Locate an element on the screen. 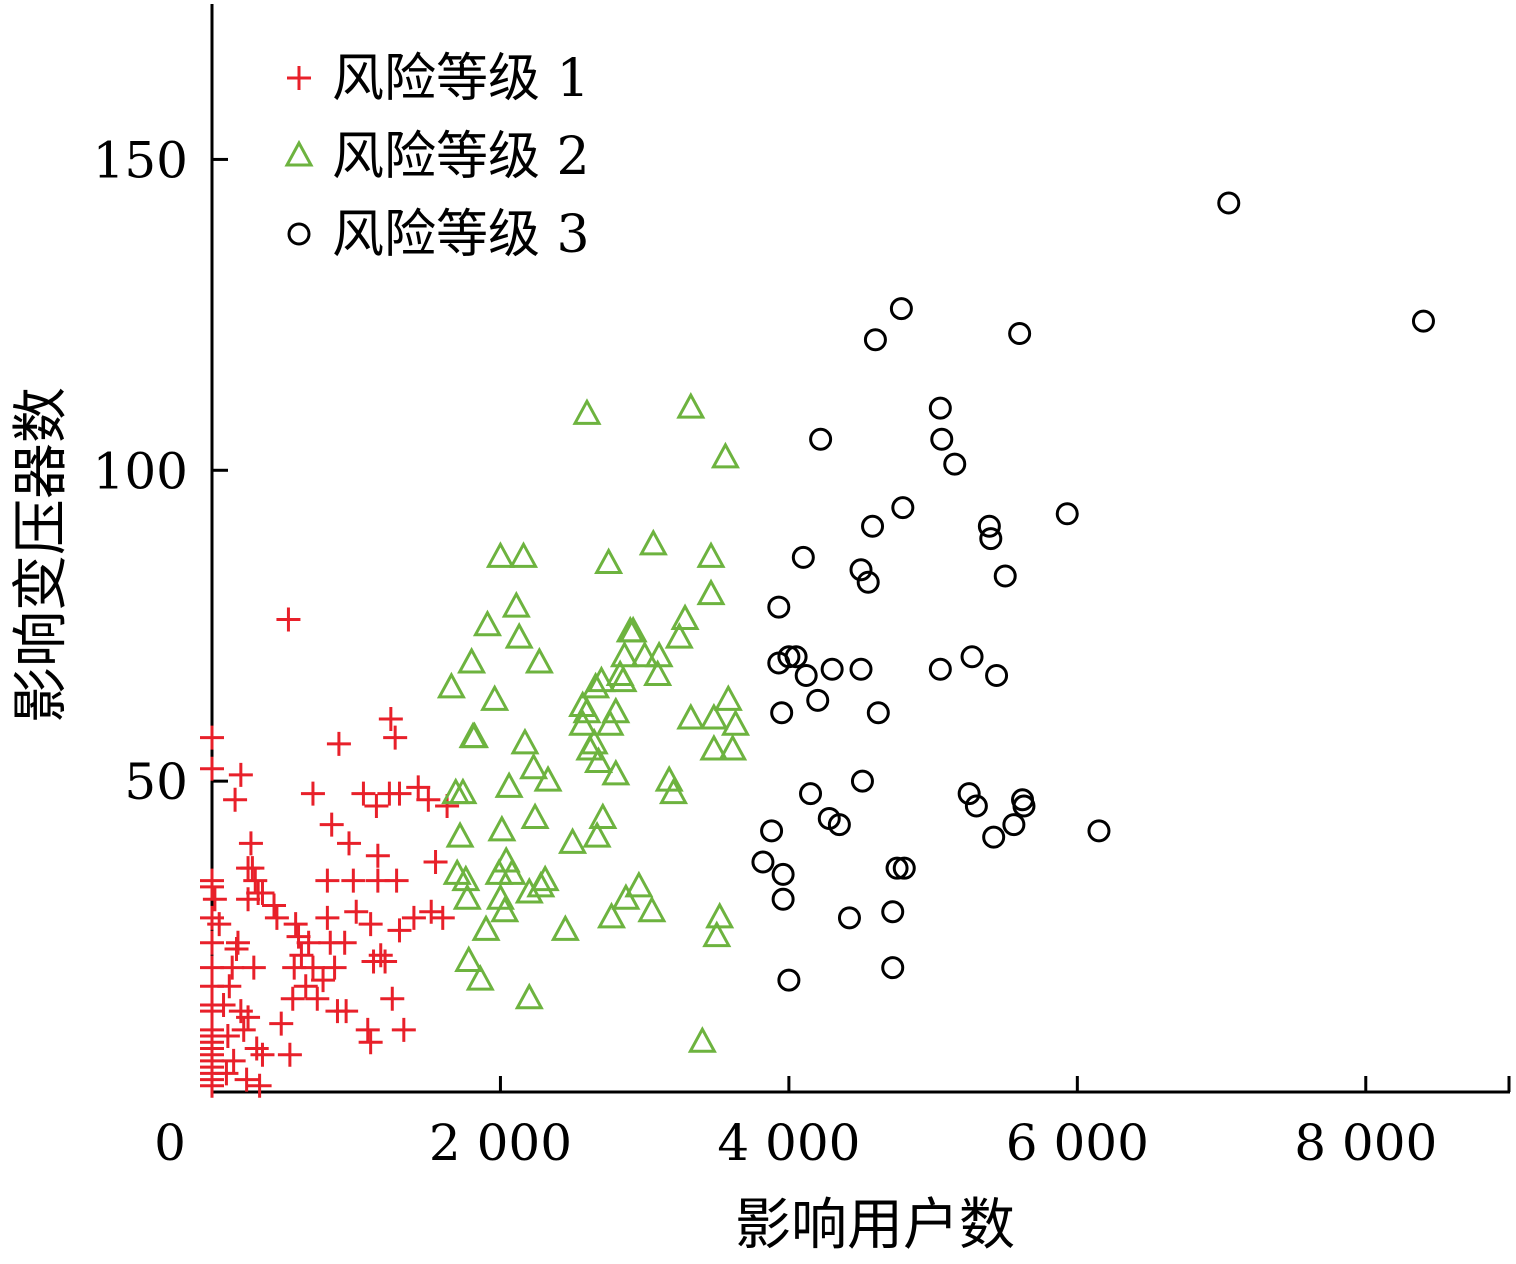 This screenshot has width=1516, height=1264. y-tick-label: 150 is located at coordinates (140, 160).